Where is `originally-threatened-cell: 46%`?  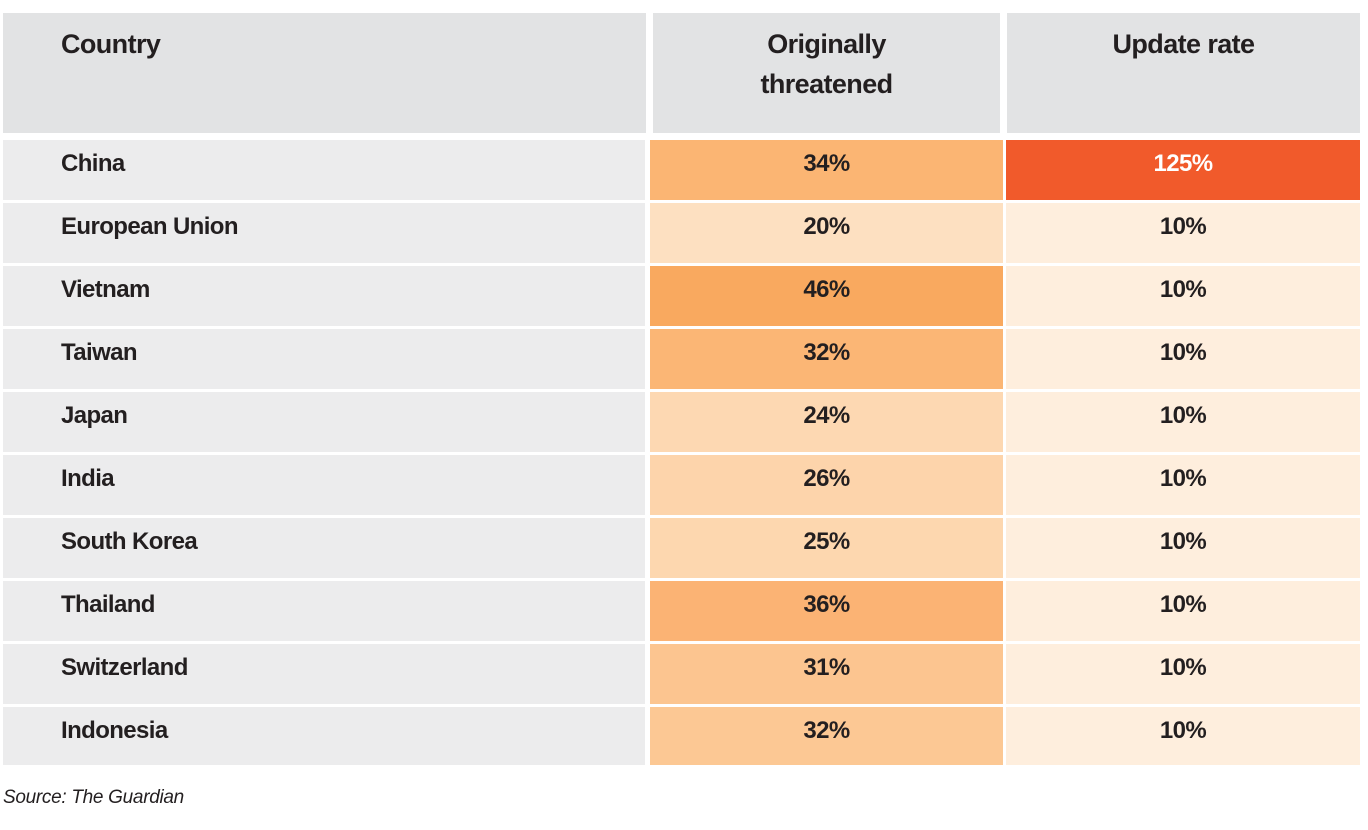 originally-threatened-cell: 46% is located at coordinates (826, 296).